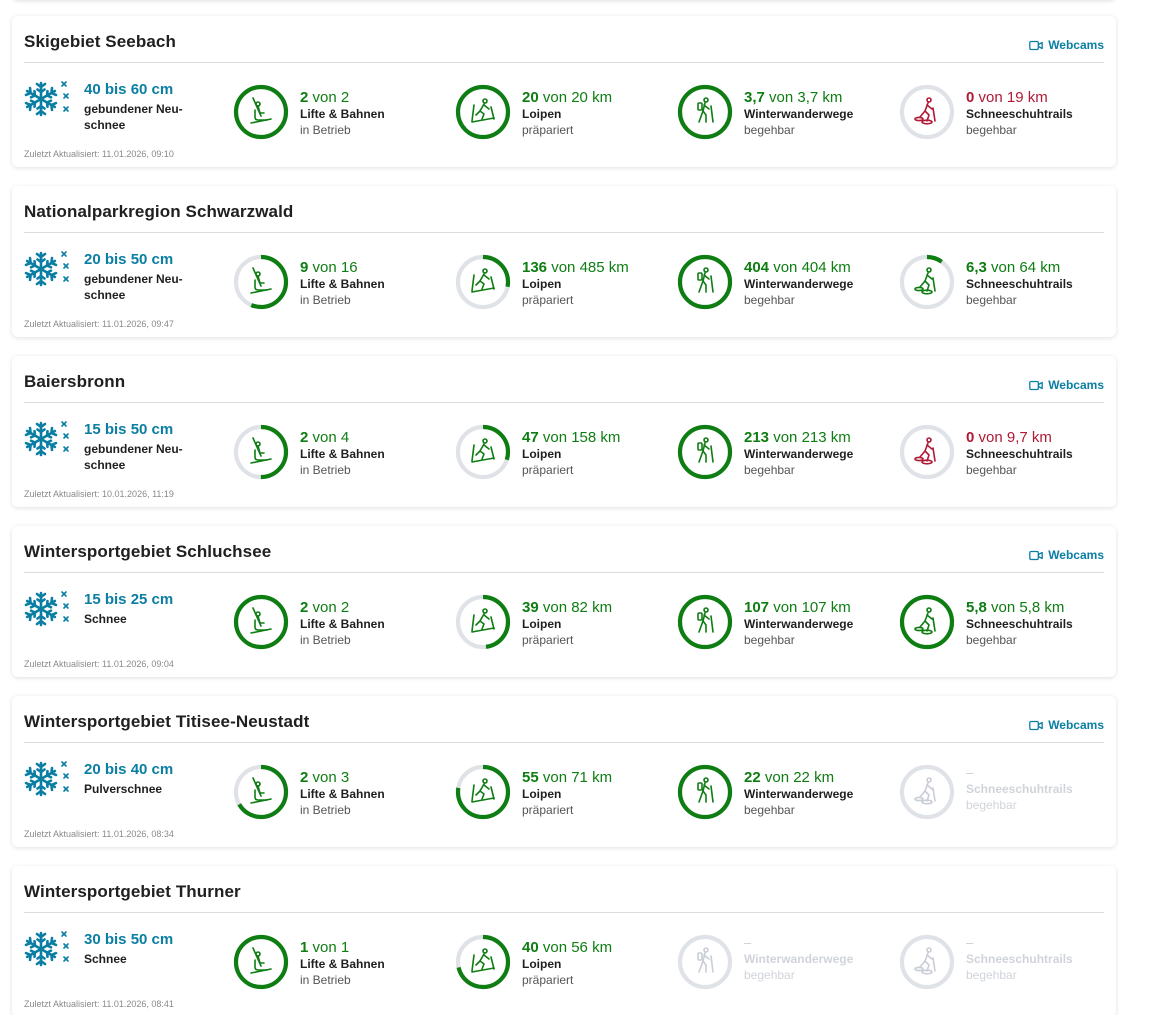 The image size is (1172, 1015). I want to click on stat-open: 107, so click(757, 607).